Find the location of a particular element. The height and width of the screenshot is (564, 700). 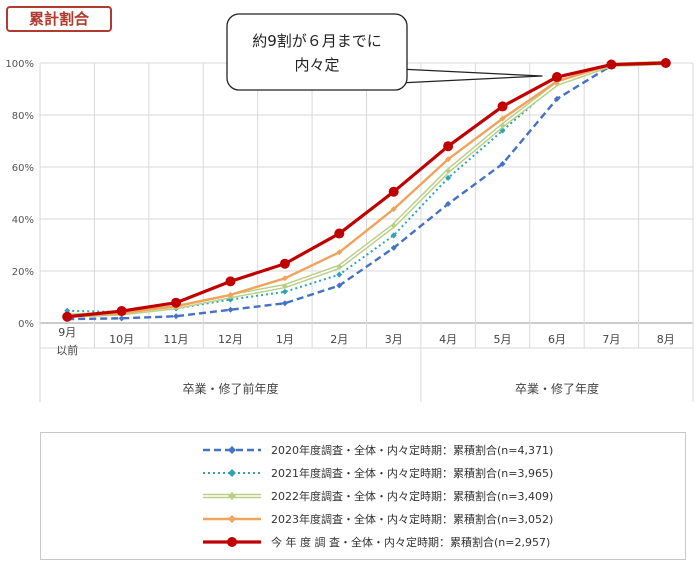

legend-item: 2021年度調査・全体・内々定時期：累積割合(n=3,965) is located at coordinates (377, 473).